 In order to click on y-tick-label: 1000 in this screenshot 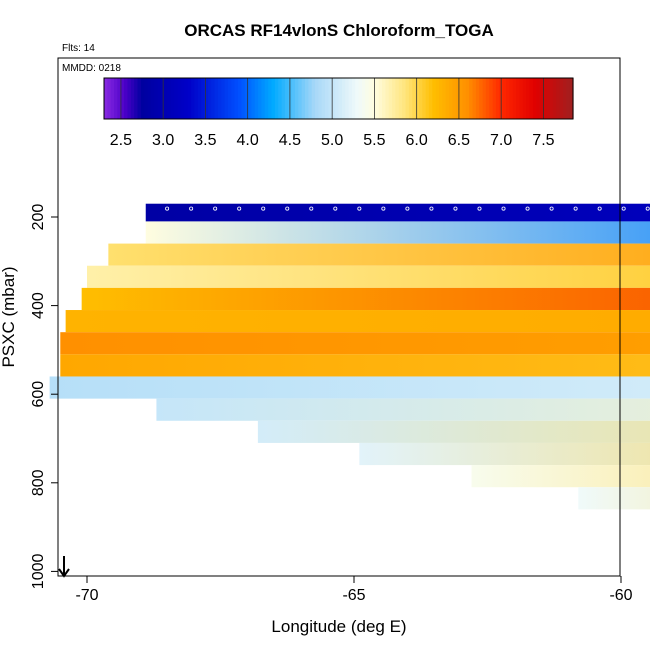, I will do `click(38, 572)`.